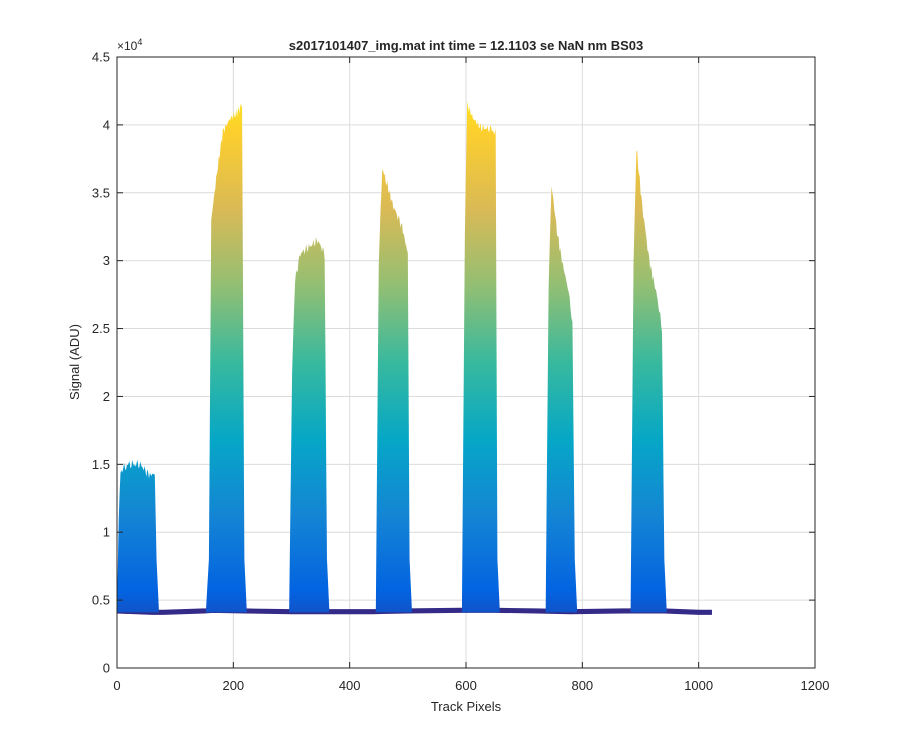 The height and width of the screenshot is (750, 900). What do you see at coordinates (101, 192) in the screenshot?
I see `y-tick-label: 3.5` at bounding box center [101, 192].